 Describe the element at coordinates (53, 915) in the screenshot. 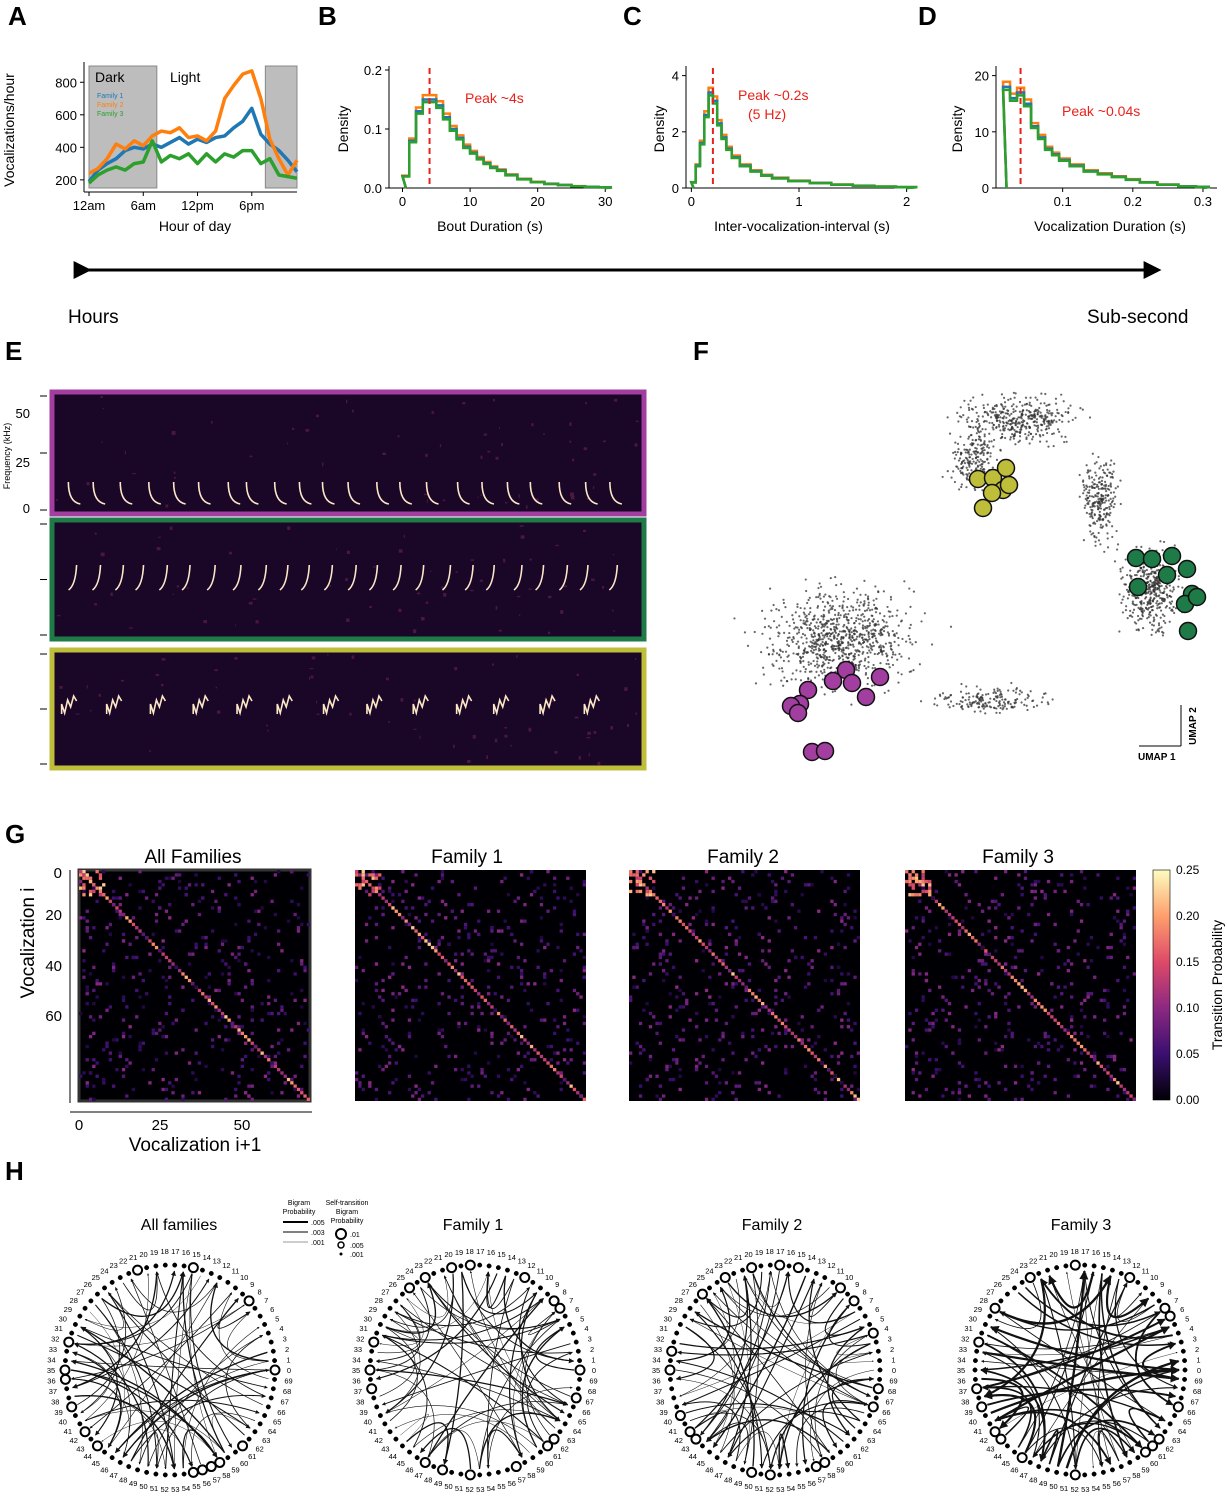

I see `g-ytick-20: 20` at that location.